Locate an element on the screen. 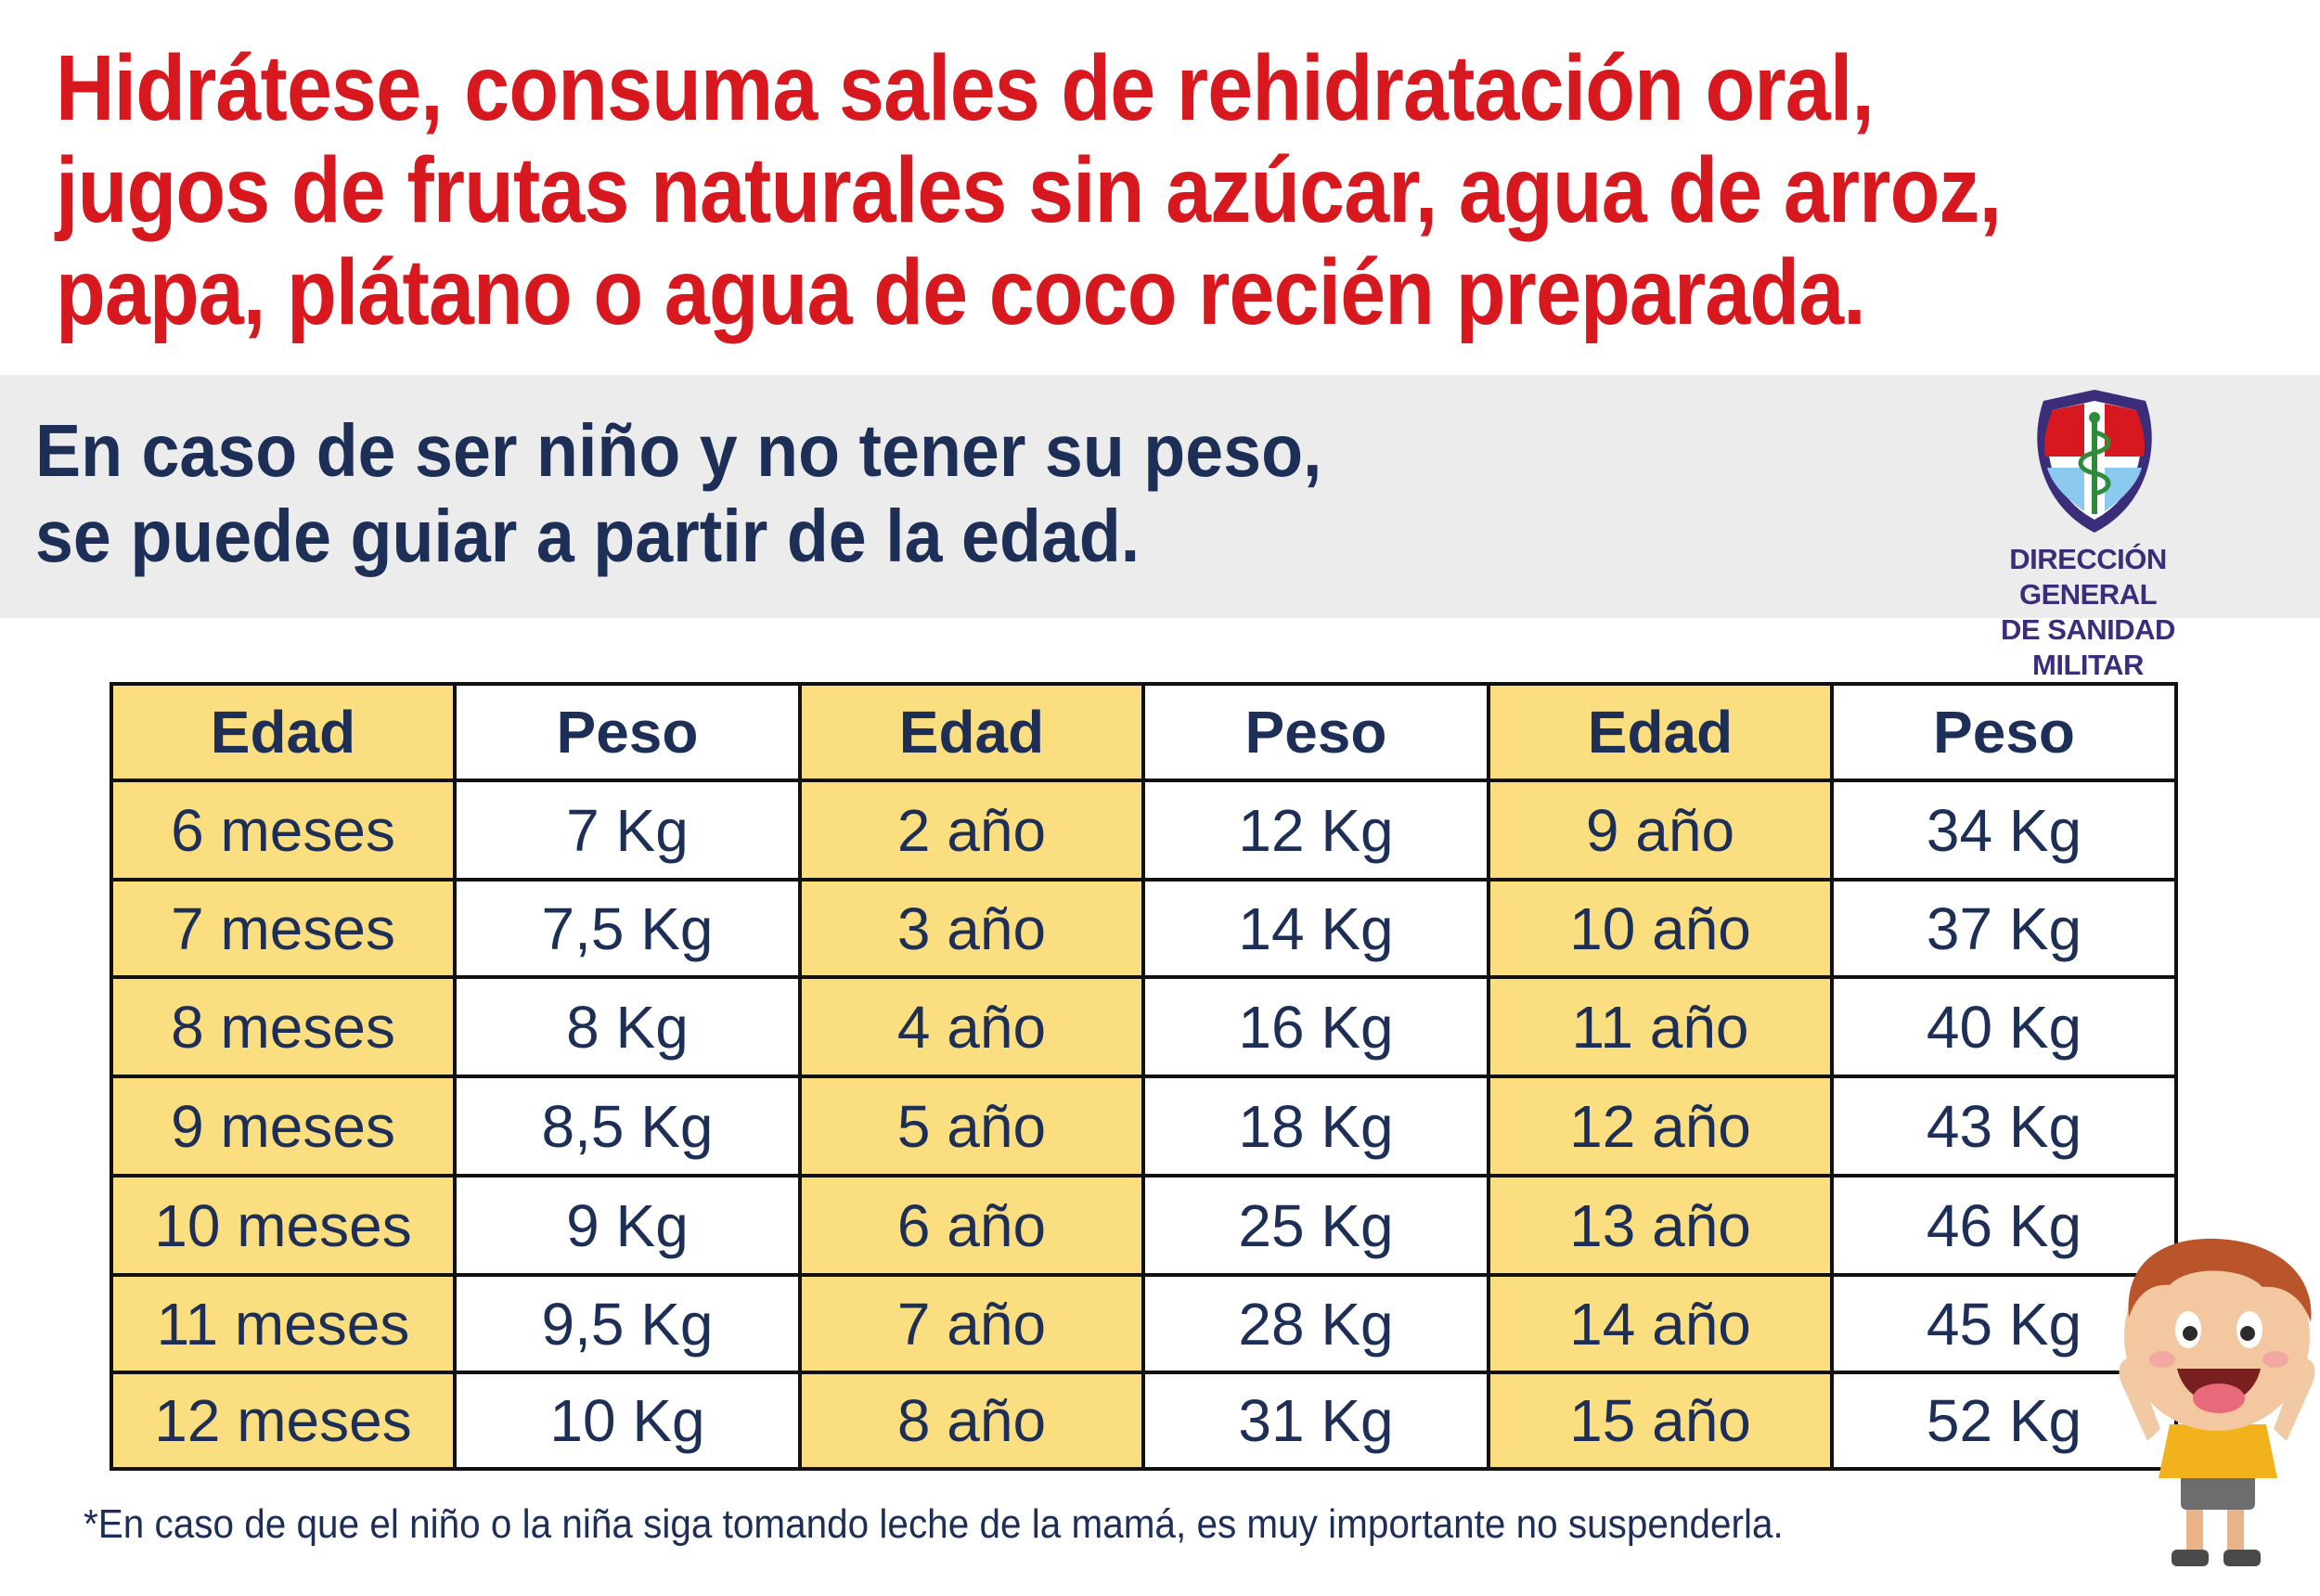 The image size is (2320, 1596). table-header-row: Edad Peso Edad Peso Edad Peso is located at coordinates (1144, 732).